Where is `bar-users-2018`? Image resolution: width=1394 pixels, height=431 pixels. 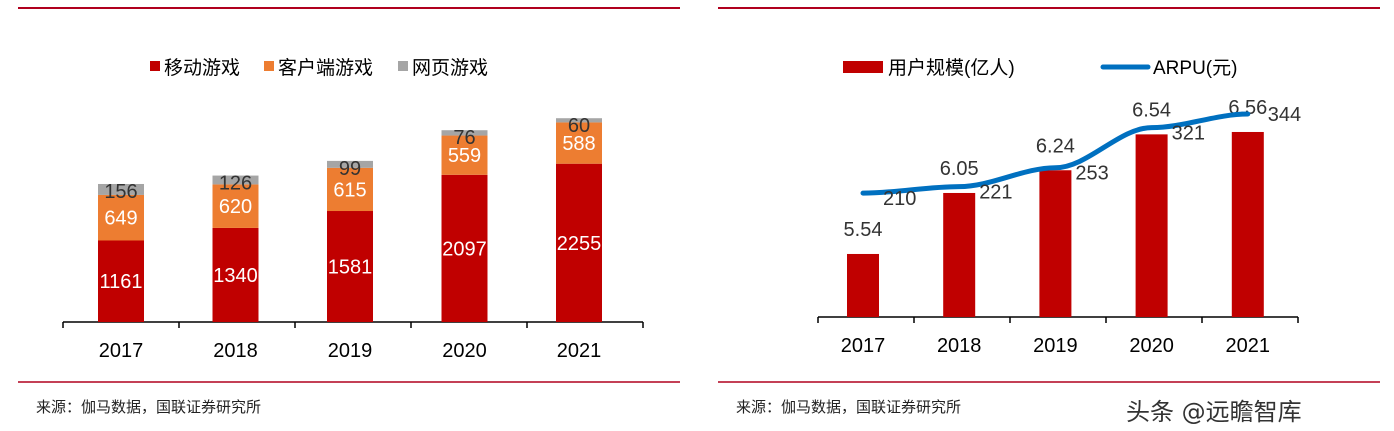 bar-users-2018 is located at coordinates (959, 254).